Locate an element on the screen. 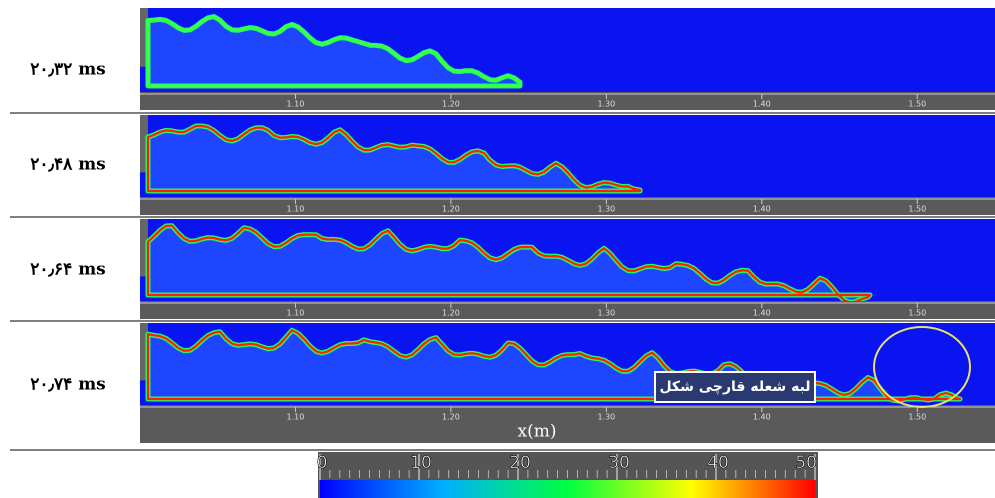 This screenshot has width=995, height=498. annotation: لبه شعله قارچی شکل is located at coordinates (734, 387).